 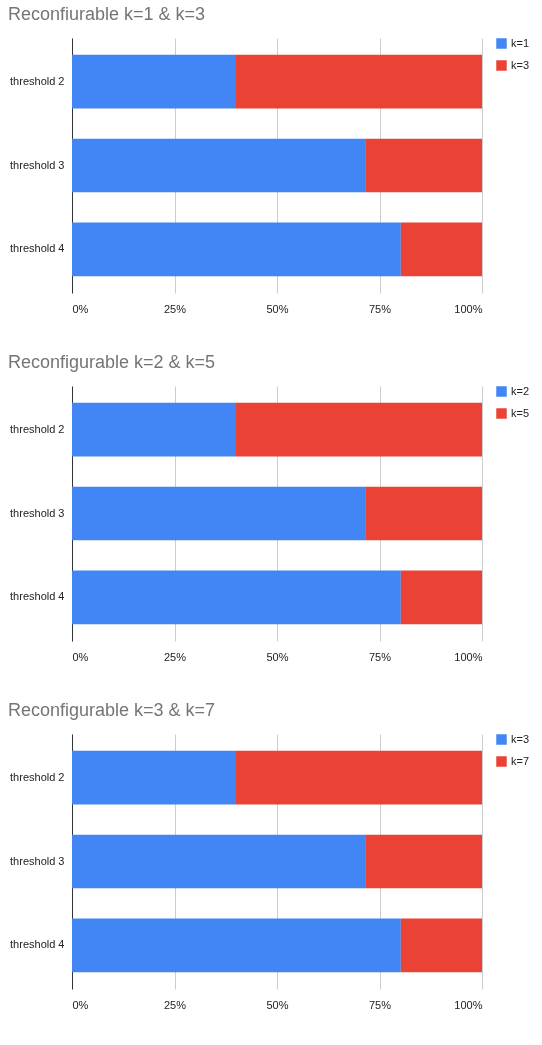 What do you see at coordinates (520, 760) in the screenshot?
I see `legend-label: k=7` at bounding box center [520, 760].